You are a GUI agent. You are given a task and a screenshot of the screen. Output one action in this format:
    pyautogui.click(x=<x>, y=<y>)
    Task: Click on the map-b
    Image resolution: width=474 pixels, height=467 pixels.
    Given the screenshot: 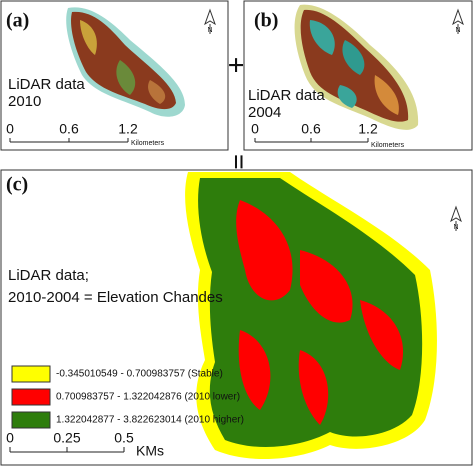 What is the action you would take?
    pyautogui.click(x=356, y=67)
    